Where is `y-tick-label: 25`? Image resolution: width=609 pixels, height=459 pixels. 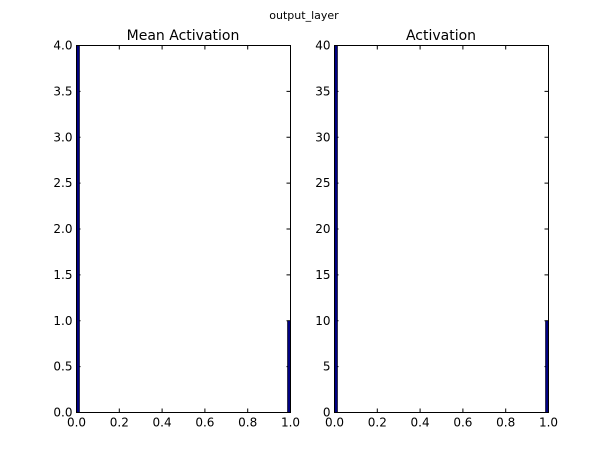
y-tick-label: 25 is located at coordinates (322, 183).